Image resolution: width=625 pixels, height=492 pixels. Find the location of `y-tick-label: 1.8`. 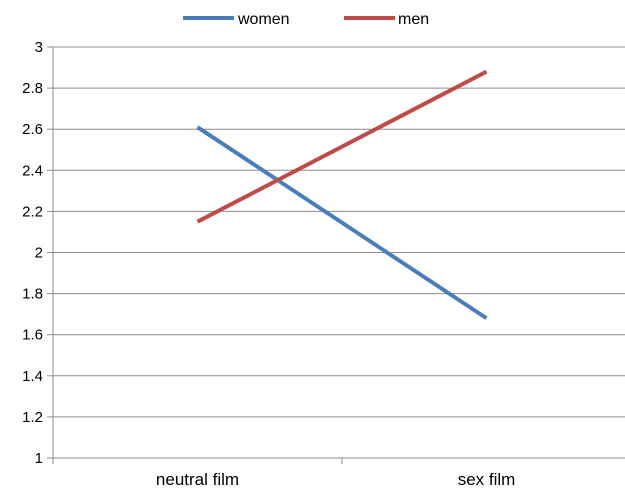

y-tick-label: 1.8 is located at coordinates (32, 294).